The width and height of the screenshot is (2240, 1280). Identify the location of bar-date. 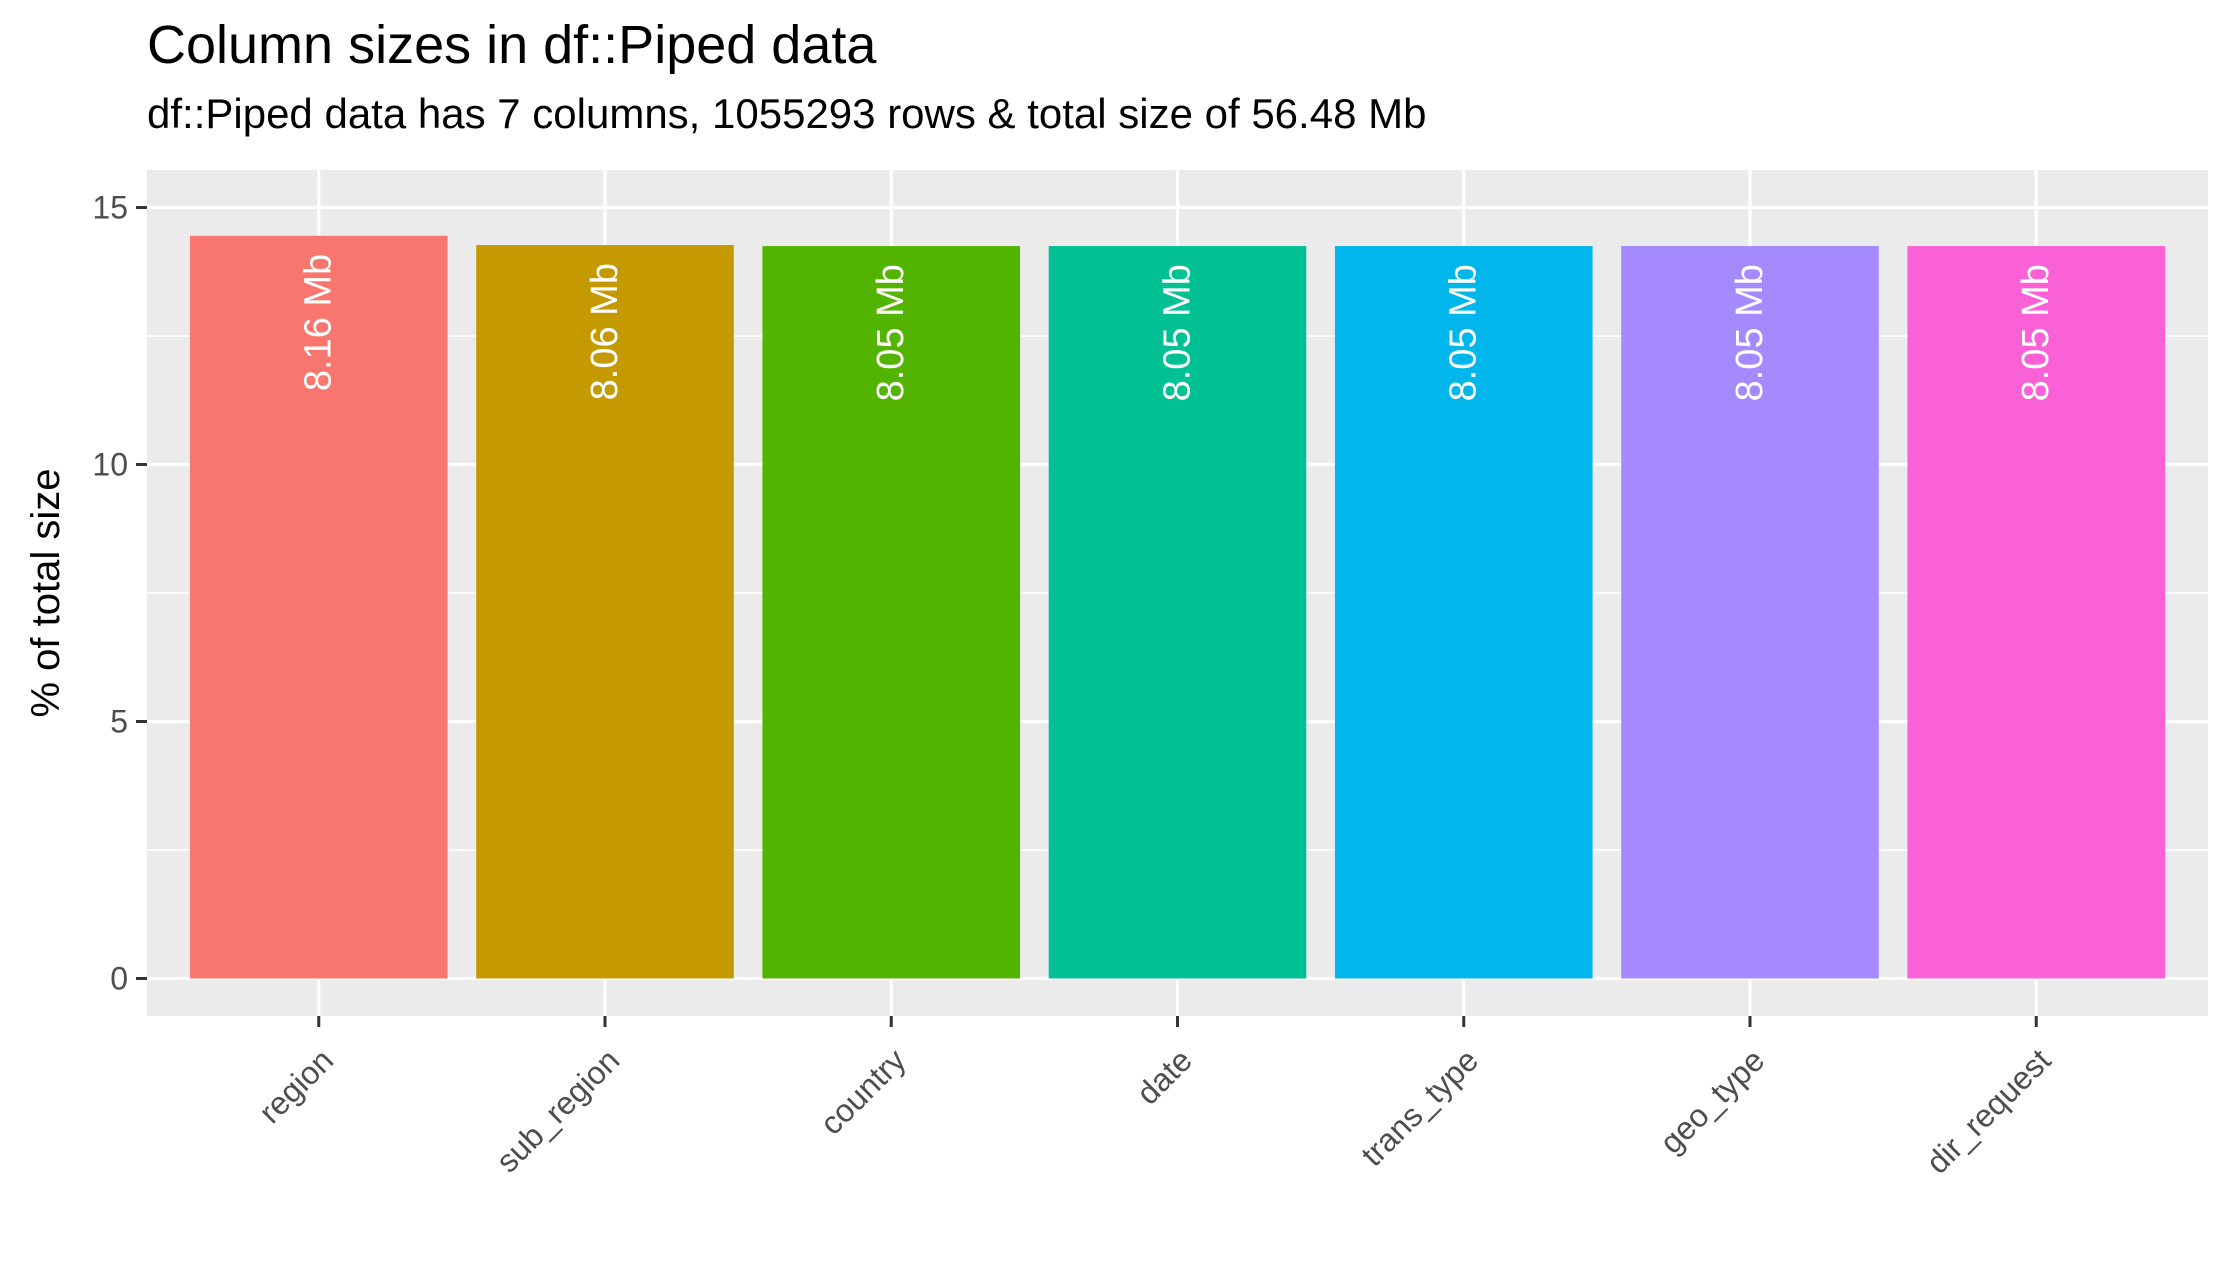
(1177, 612).